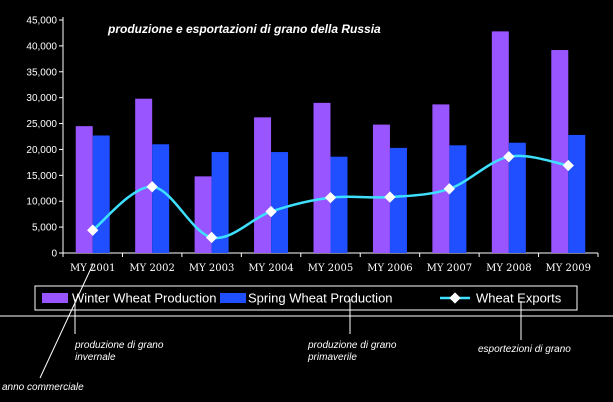  Describe the element at coordinates (352, 351) in the screenshot. I see `annotation-spring: produzione di grano primaverile` at that location.